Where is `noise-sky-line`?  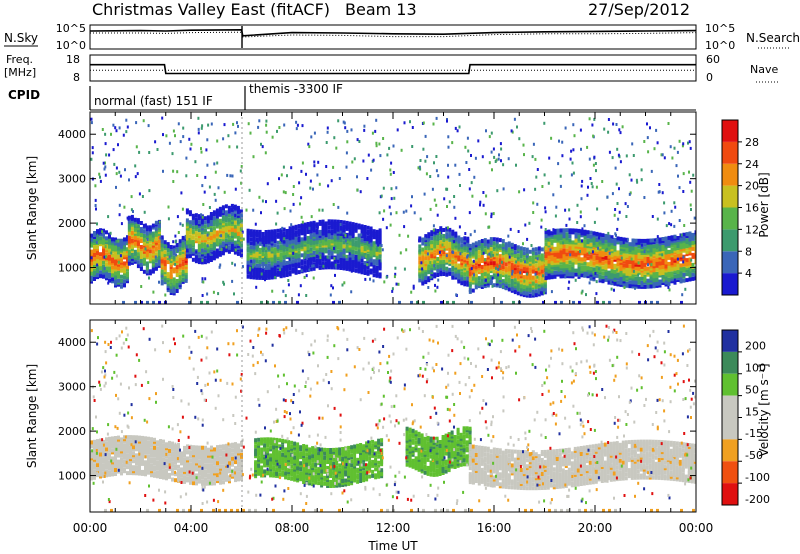 noise-sky-line is located at coordinates (393, 32).